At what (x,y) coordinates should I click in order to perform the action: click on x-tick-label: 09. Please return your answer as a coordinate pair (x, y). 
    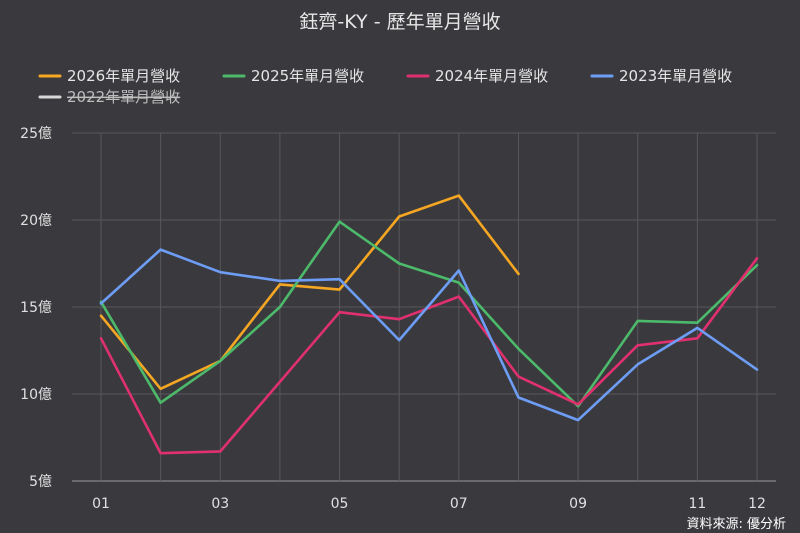
    Looking at the image, I should click on (578, 504).